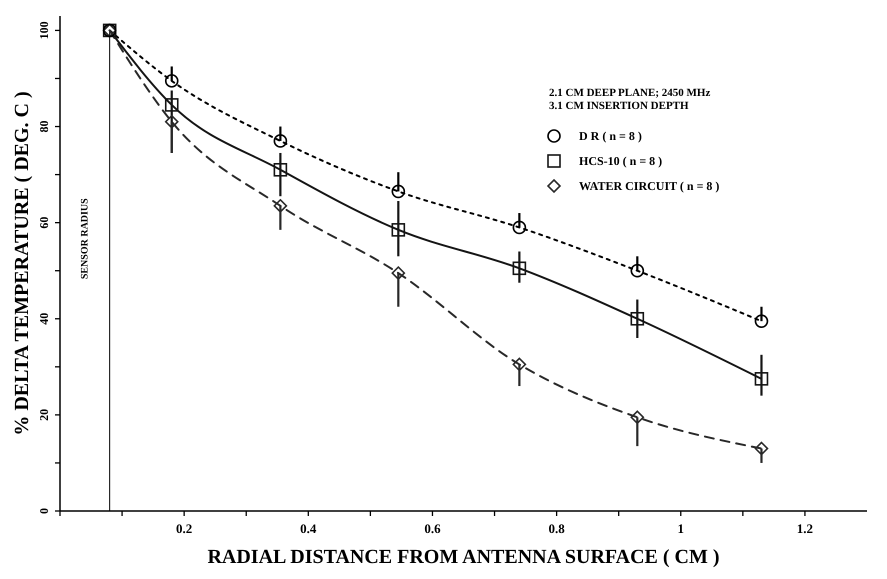 This screenshot has height=579, width=887. Describe the element at coordinates (44, 414) in the screenshot. I see `y-tick-label: 20` at that location.